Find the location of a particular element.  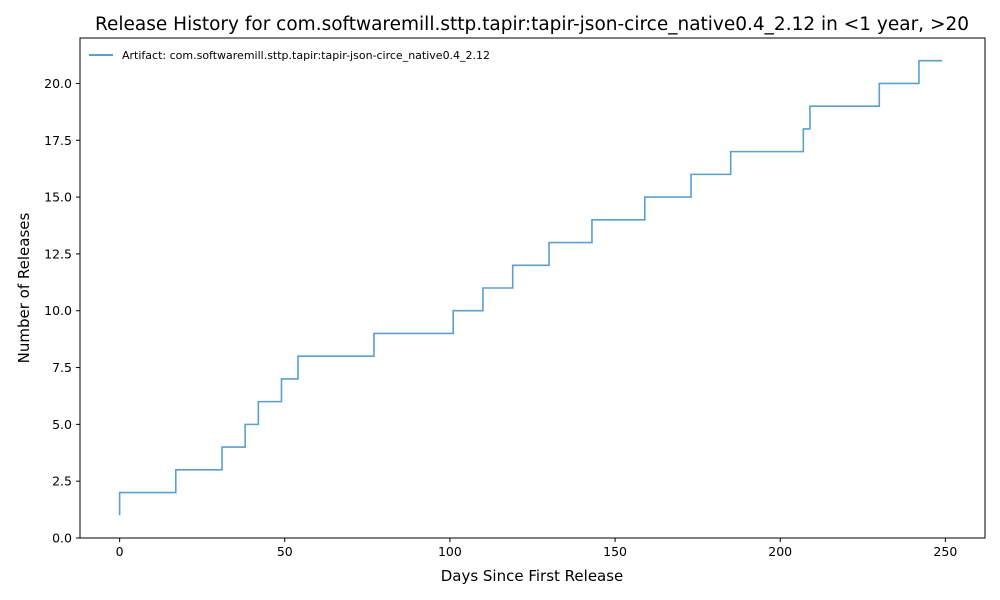

x-tick-label: 100 is located at coordinates (450, 551).